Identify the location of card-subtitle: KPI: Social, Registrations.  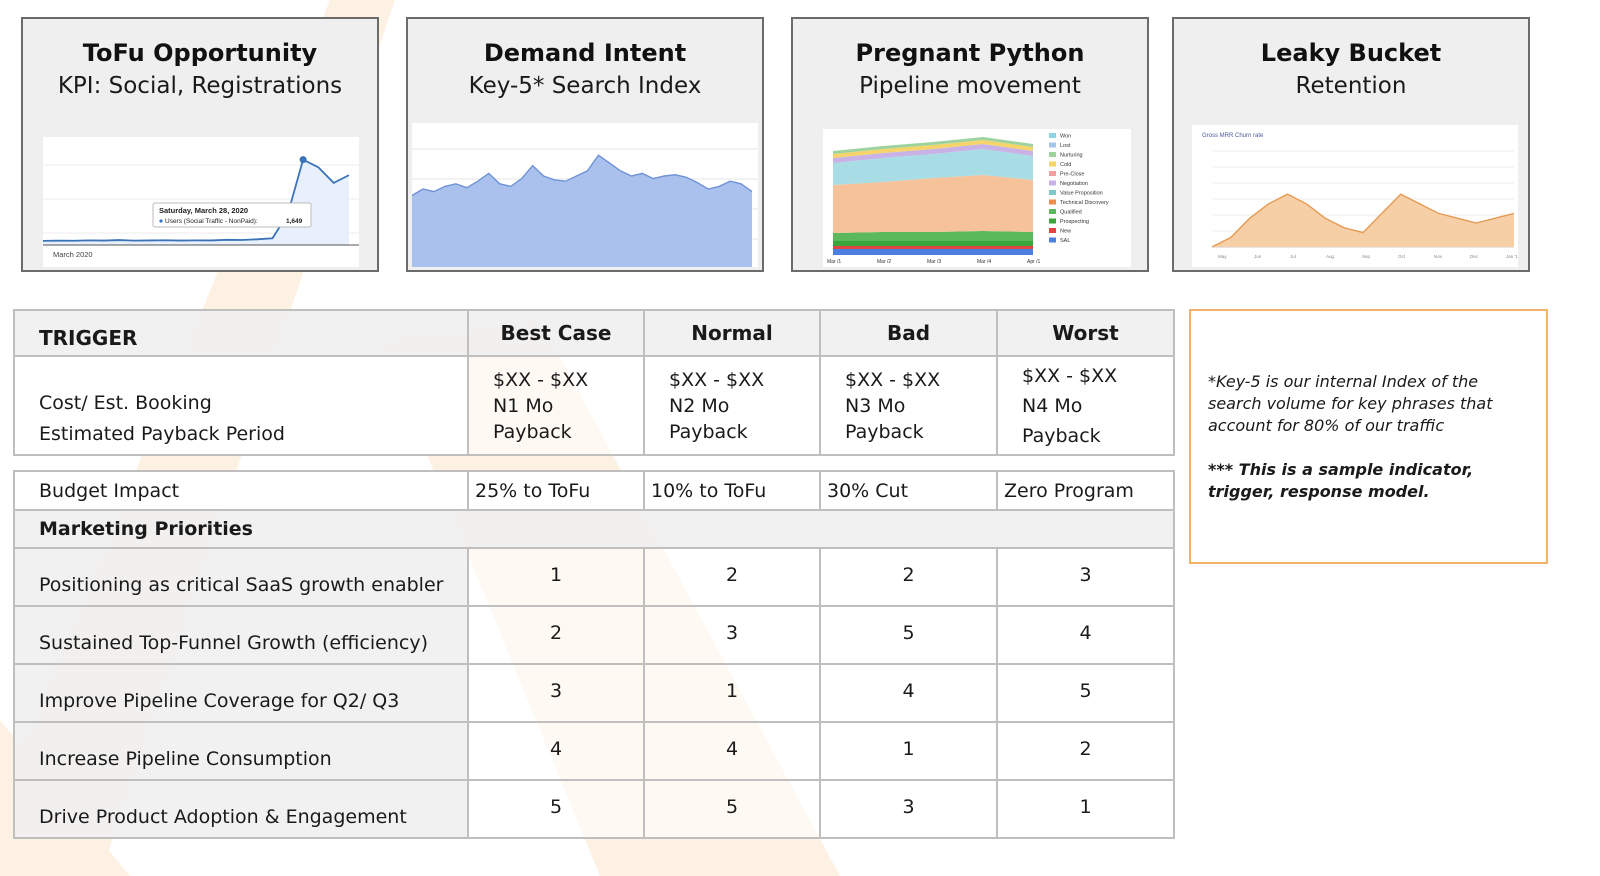
(200, 86).